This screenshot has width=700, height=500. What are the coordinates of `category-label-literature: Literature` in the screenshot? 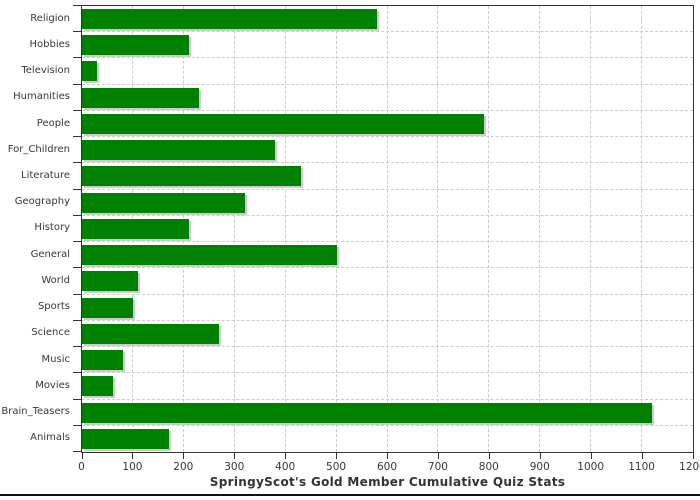 It's located at (45, 176).